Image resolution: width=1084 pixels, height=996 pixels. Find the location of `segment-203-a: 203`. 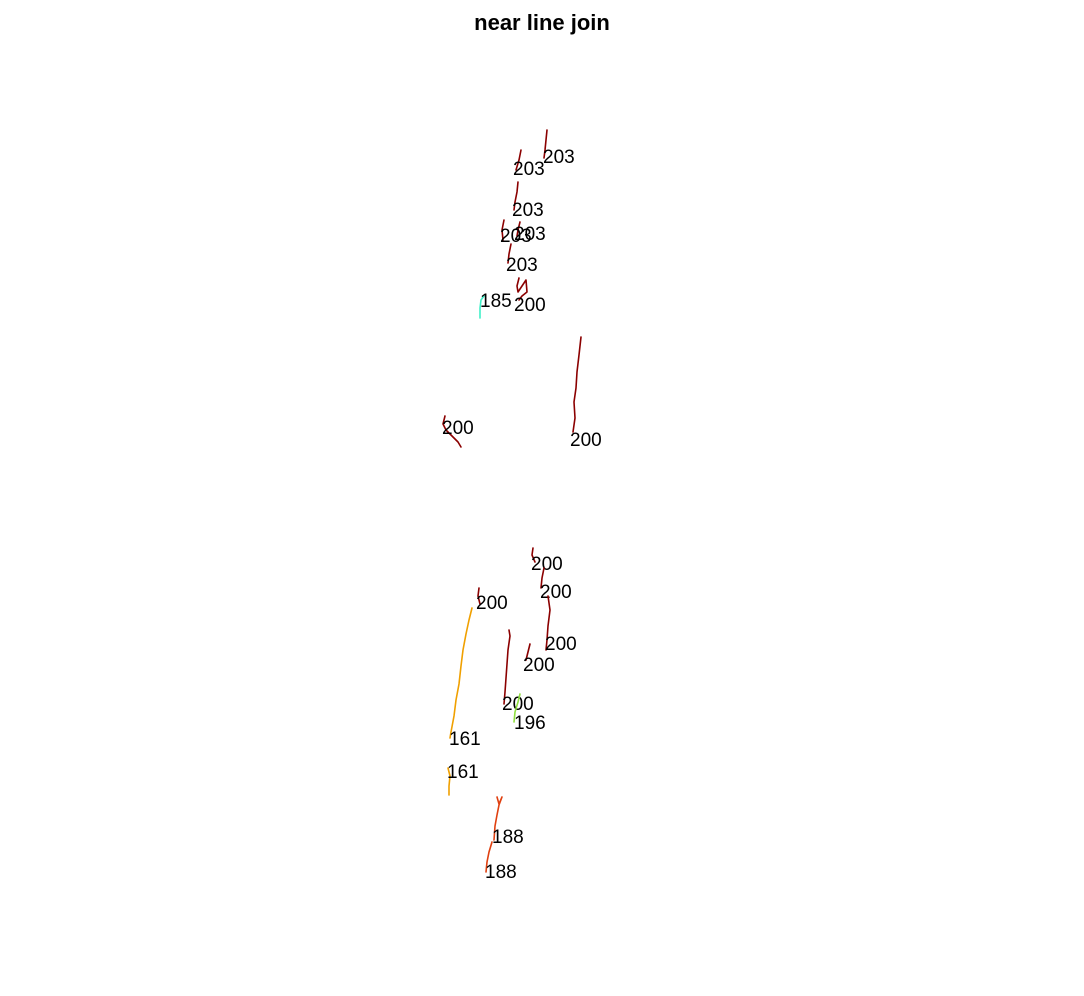

segment-203-a: 203 is located at coordinates (559, 148).